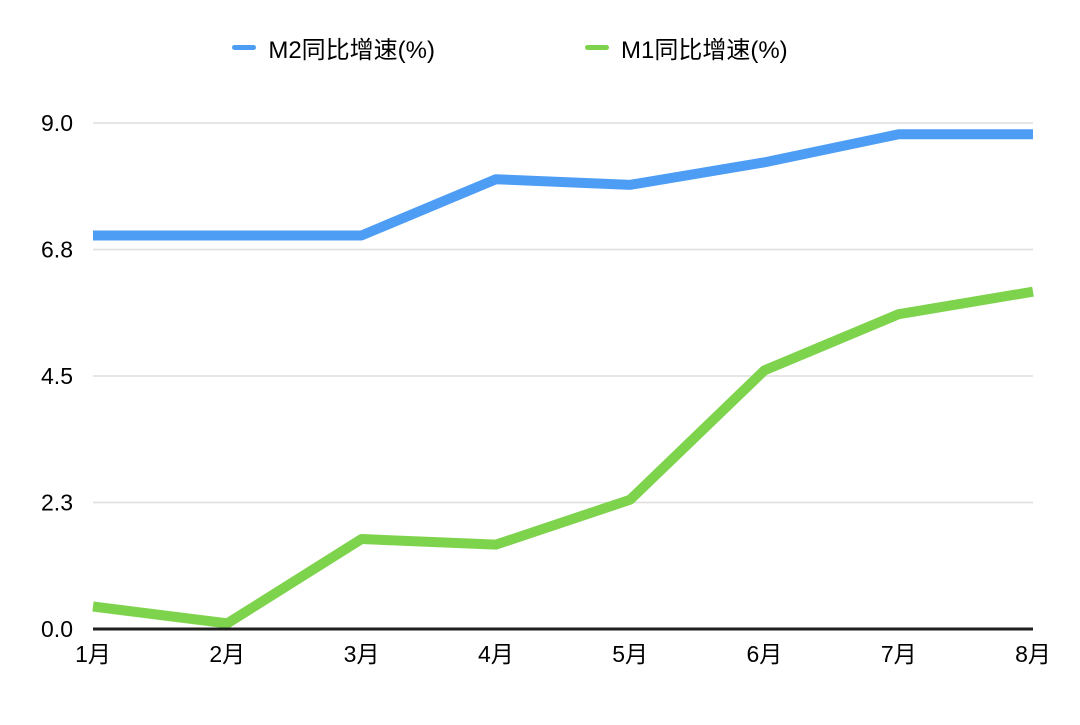  Describe the element at coordinates (1033, 654) in the screenshot. I see `x-tick-label: 8月` at that location.